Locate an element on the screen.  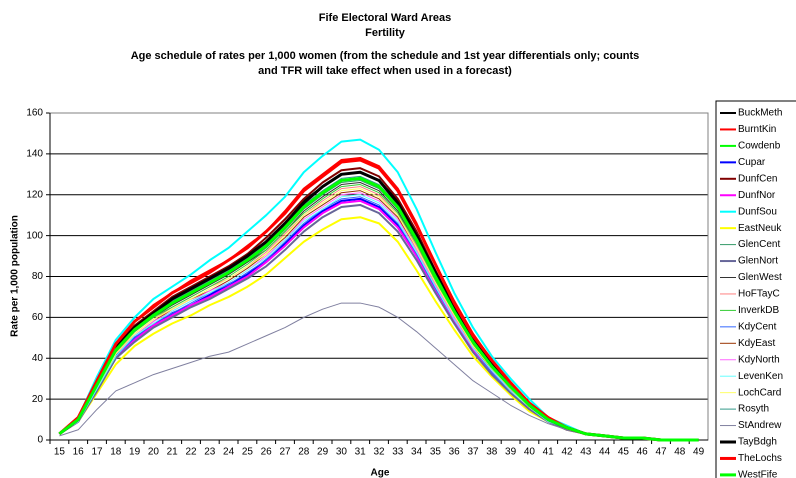
x-tick-label: 38 is located at coordinates (492, 452).